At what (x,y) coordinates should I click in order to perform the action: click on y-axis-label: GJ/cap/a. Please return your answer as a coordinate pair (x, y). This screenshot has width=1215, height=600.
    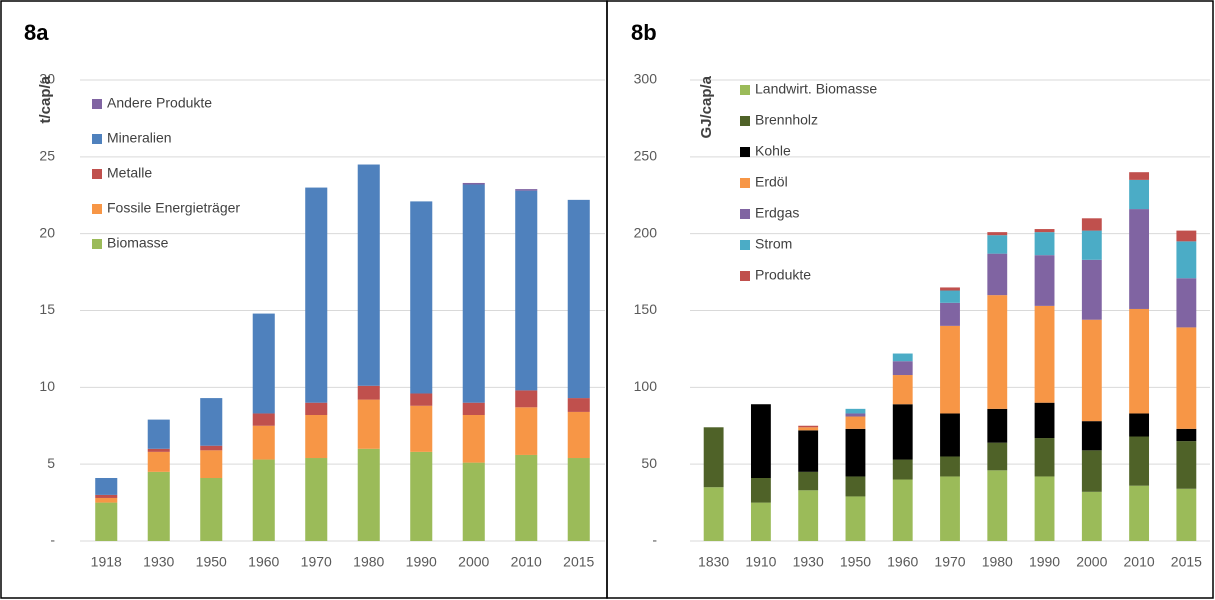
    Looking at the image, I should click on (706, 106).